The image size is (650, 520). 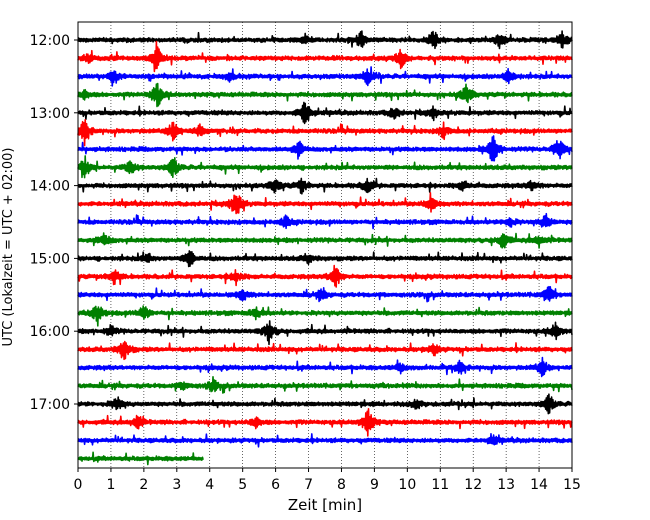 I want to click on x-tick-label: 14, so click(x=539, y=485).